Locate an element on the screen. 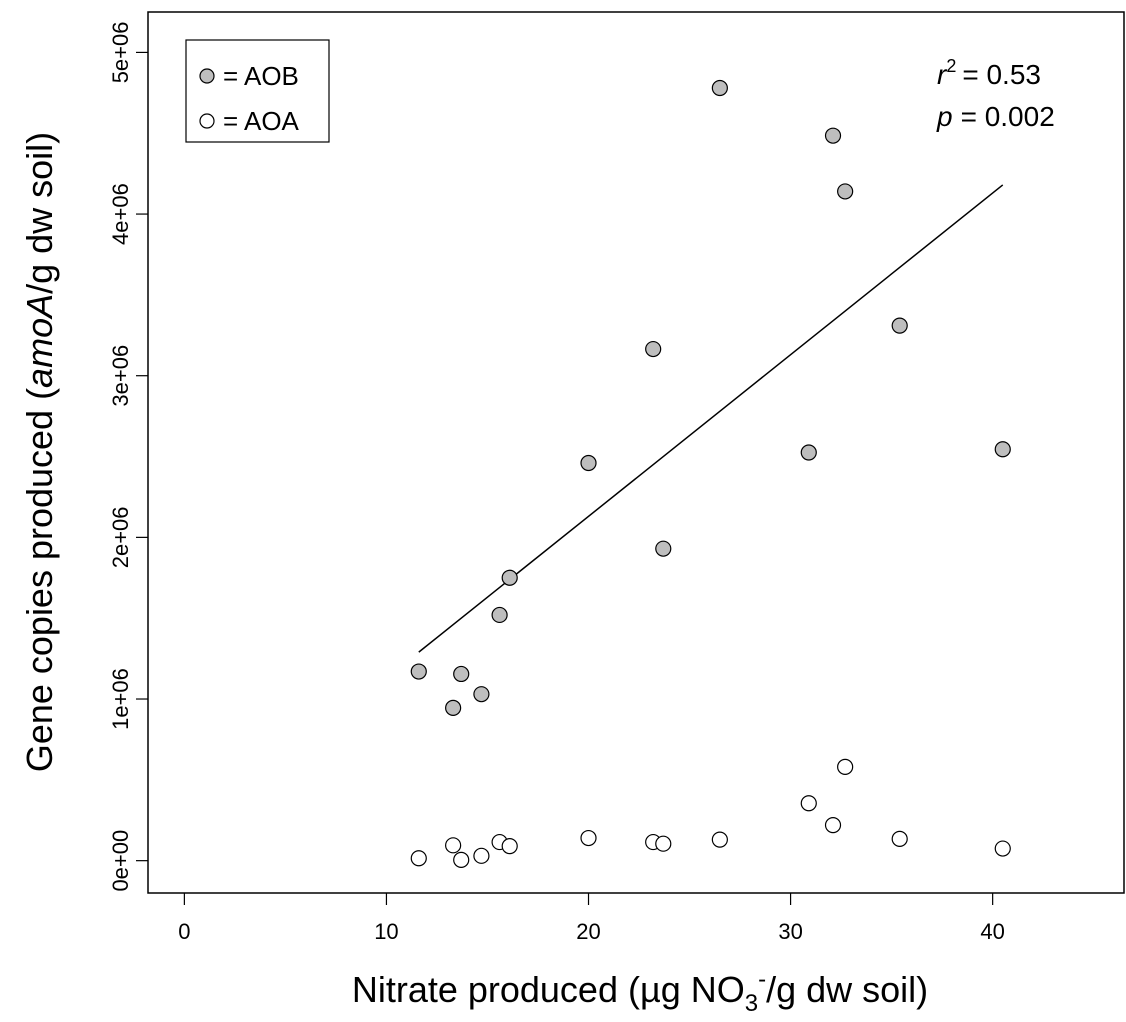  x-axis-title-prefix: Nitrate produced (µg NO is located at coordinates (548, 989).